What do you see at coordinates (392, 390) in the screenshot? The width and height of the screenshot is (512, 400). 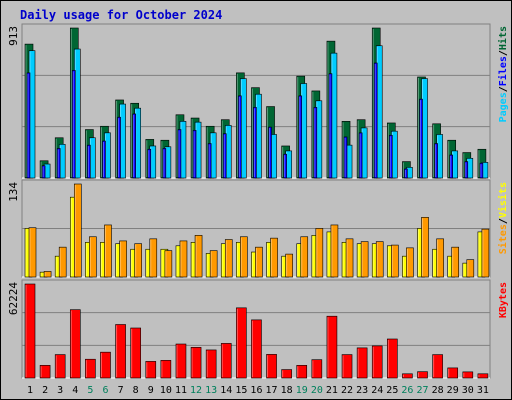 I see `day-label: 25` at bounding box center [392, 390].